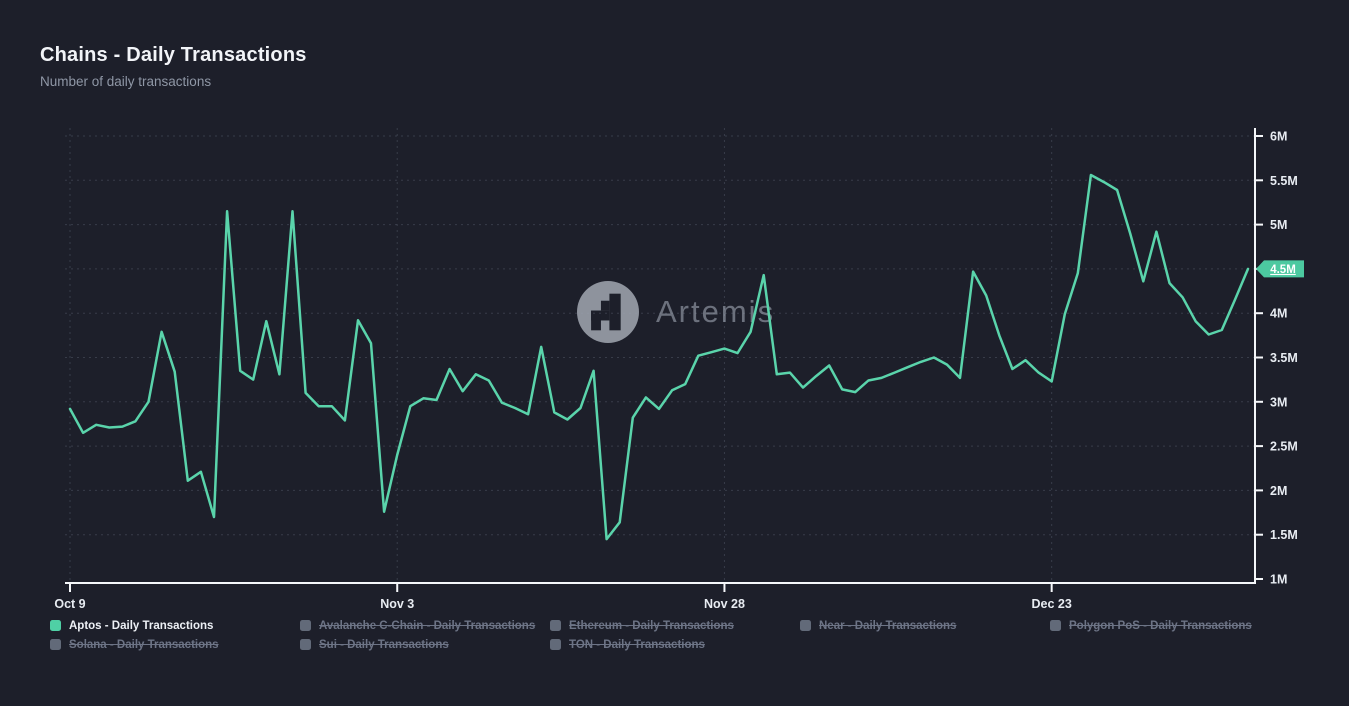 This screenshot has height=706, width=1349. Describe the element at coordinates (1278, 314) in the screenshot. I see `y-tick-label: 4M` at that location.